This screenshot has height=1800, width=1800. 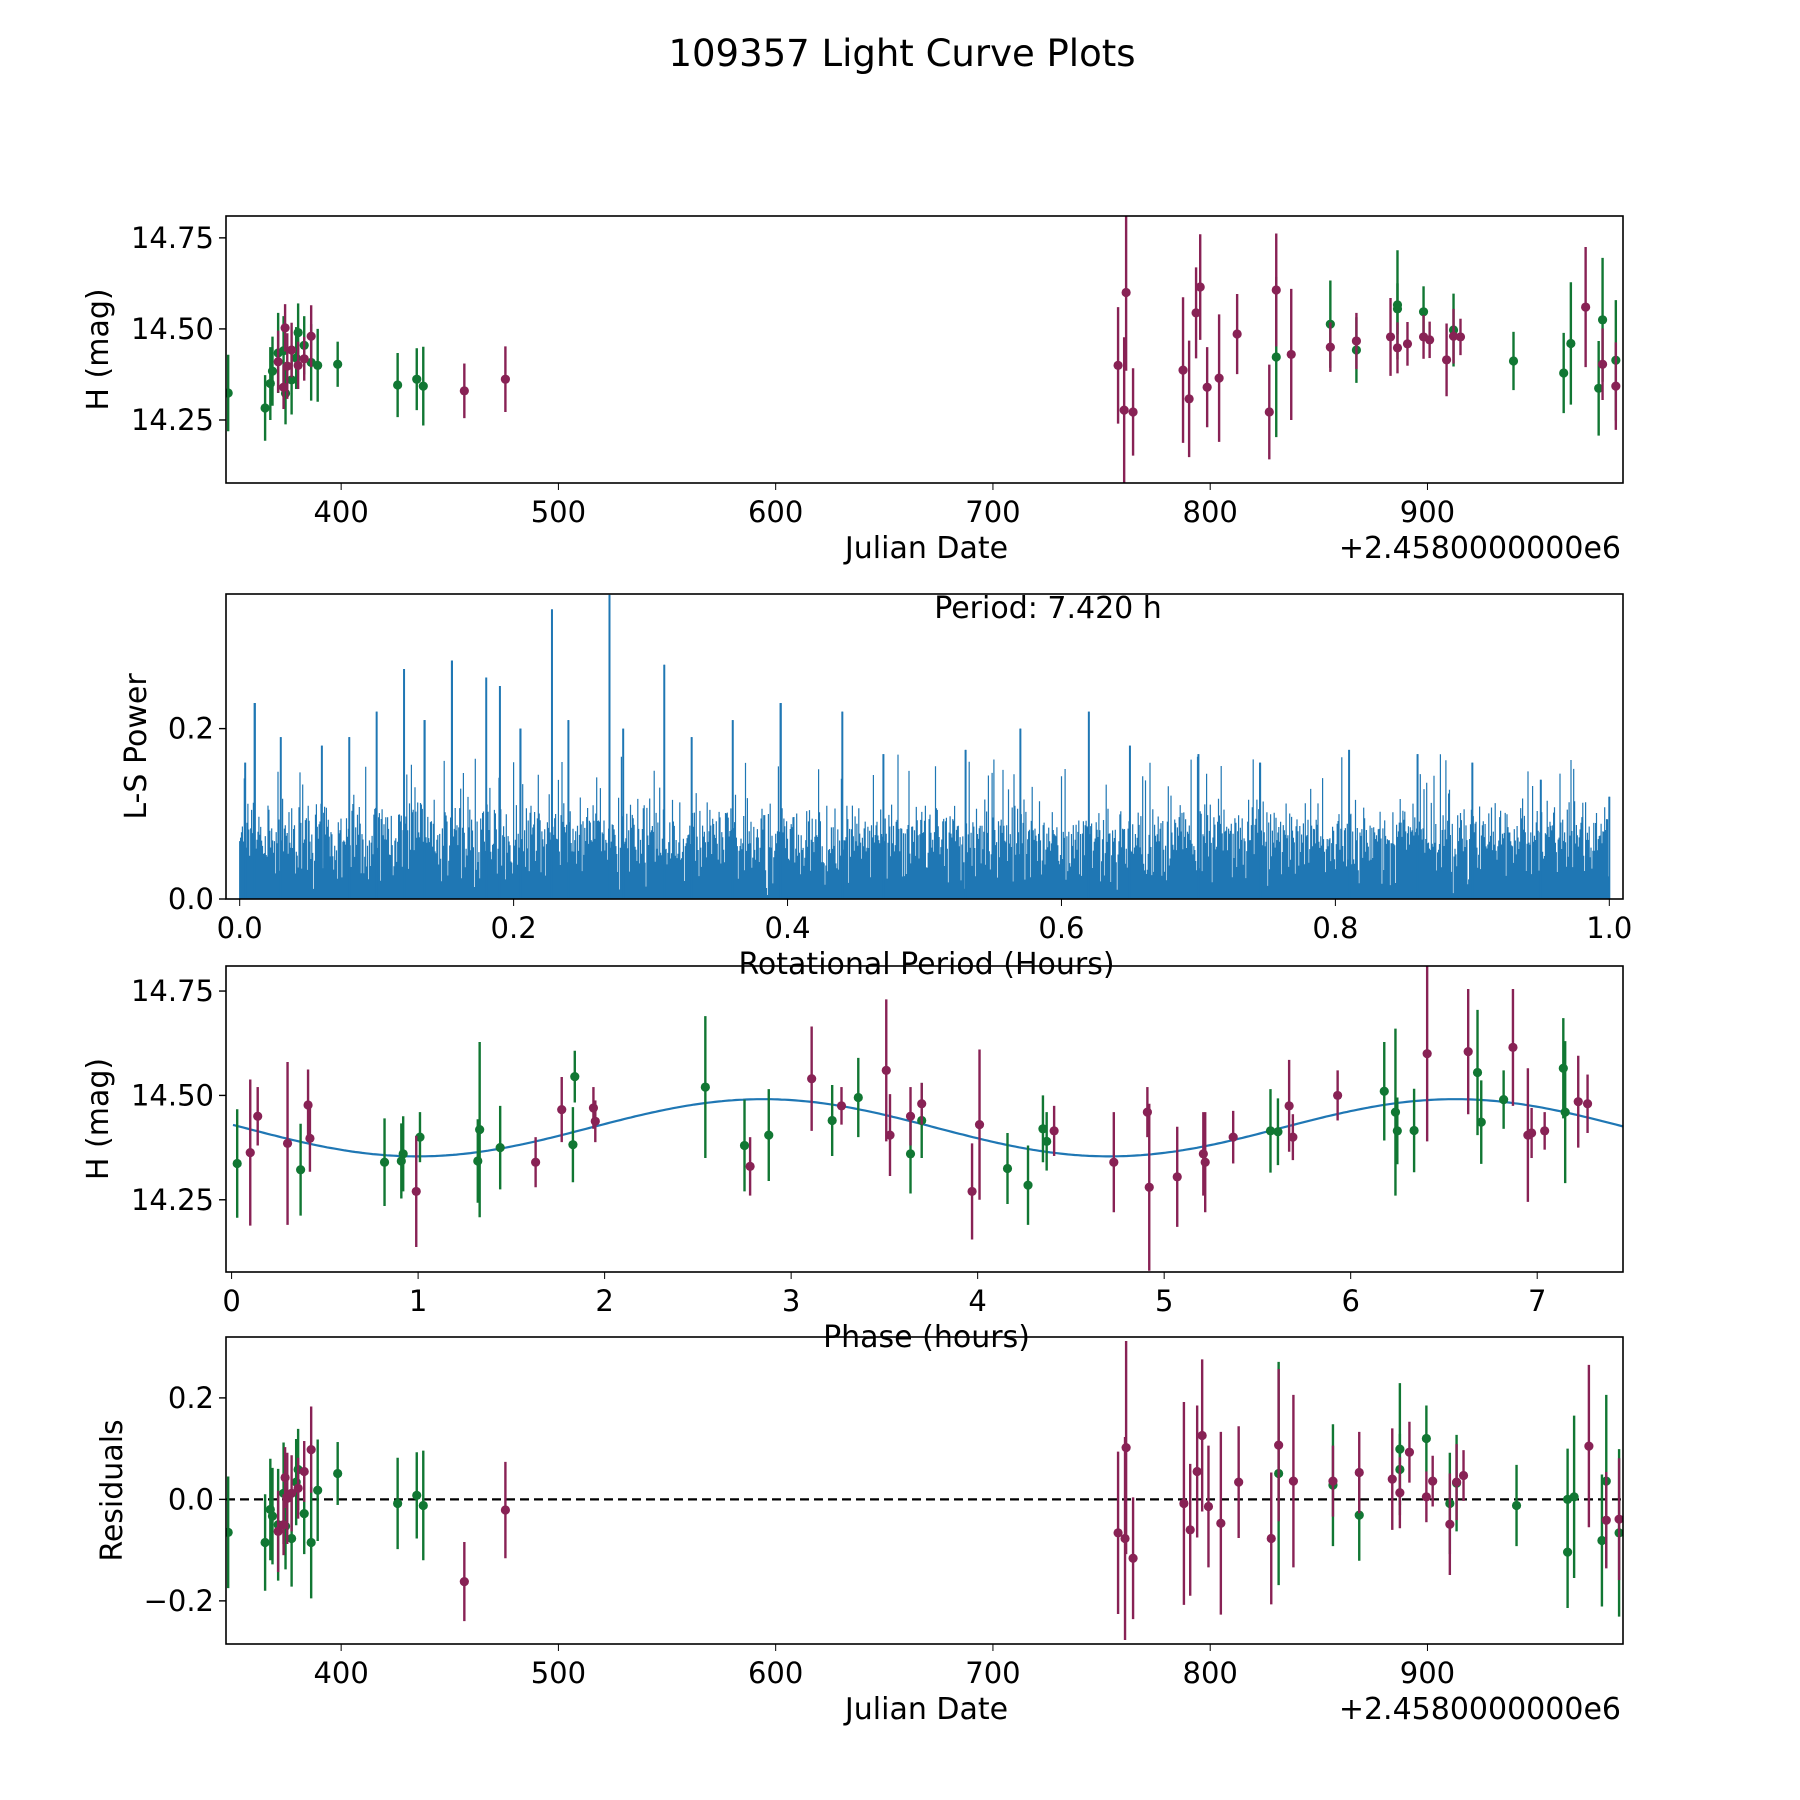 I want to click on y-tick-label: 14.25, so click(x=172, y=420).